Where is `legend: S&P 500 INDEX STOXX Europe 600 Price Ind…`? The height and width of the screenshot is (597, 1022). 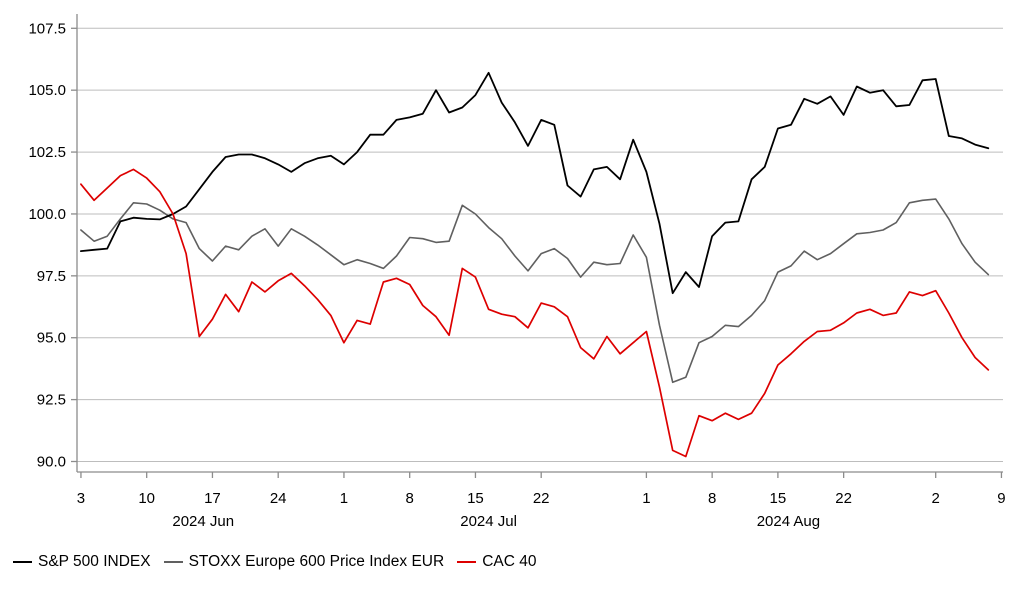 legend: S&P 500 INDEX STOXX Europe 600 Price Ind… is located at coordinates (274, 562).